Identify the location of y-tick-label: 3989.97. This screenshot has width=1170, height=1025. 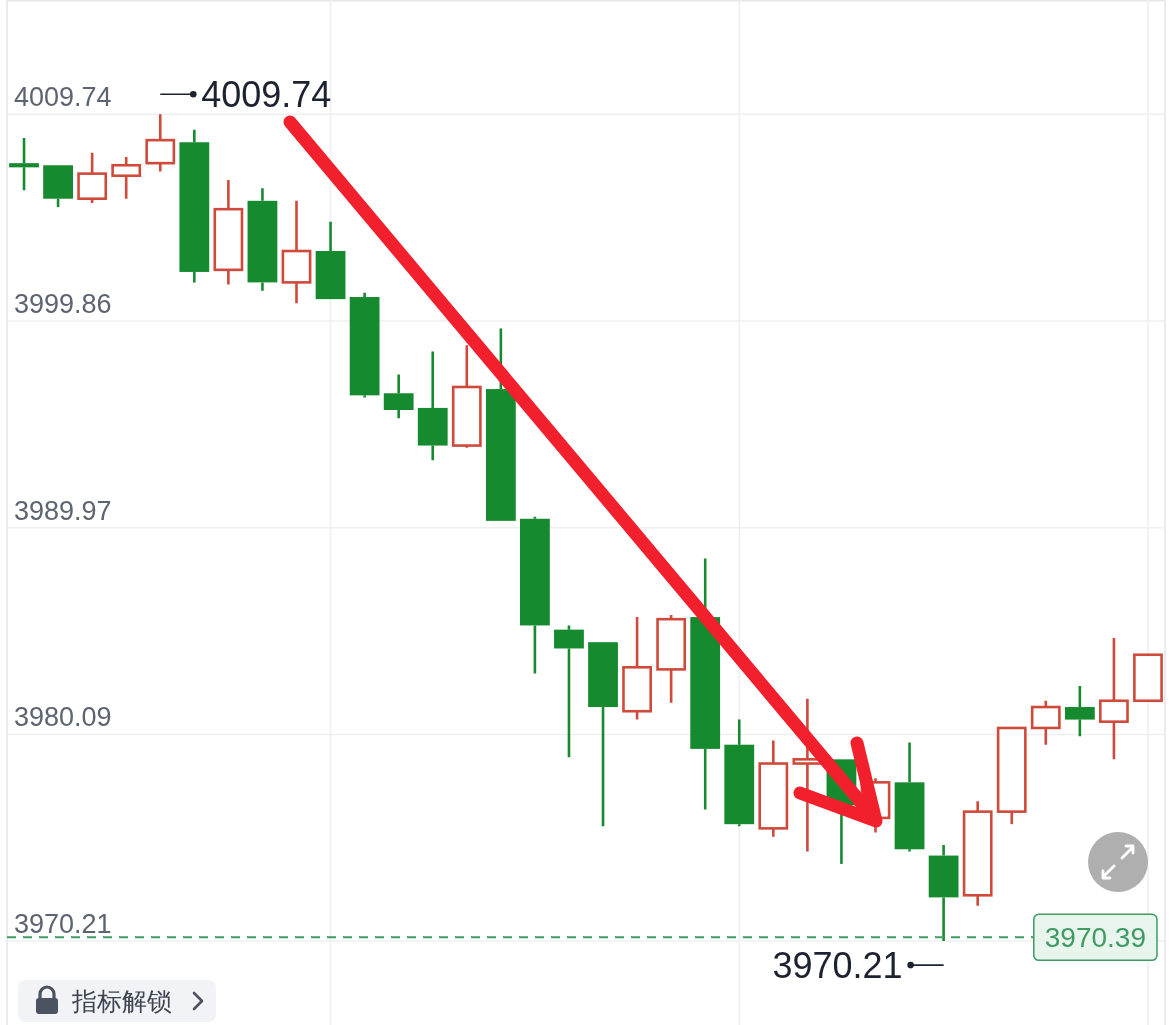
(63, 510).